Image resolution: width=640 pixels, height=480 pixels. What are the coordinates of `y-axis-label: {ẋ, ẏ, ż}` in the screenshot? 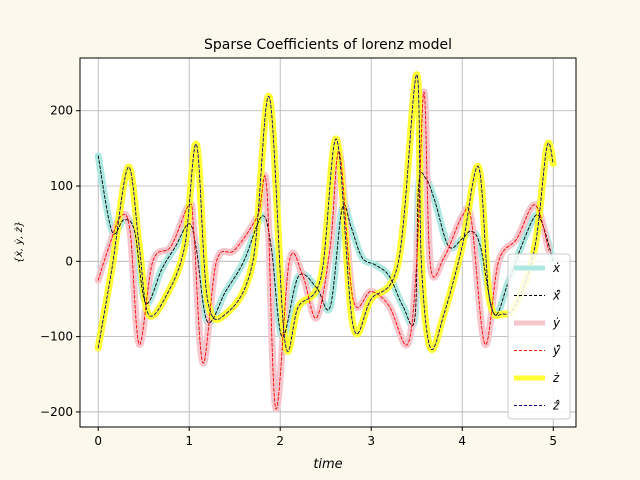 It's located at (19, 242).